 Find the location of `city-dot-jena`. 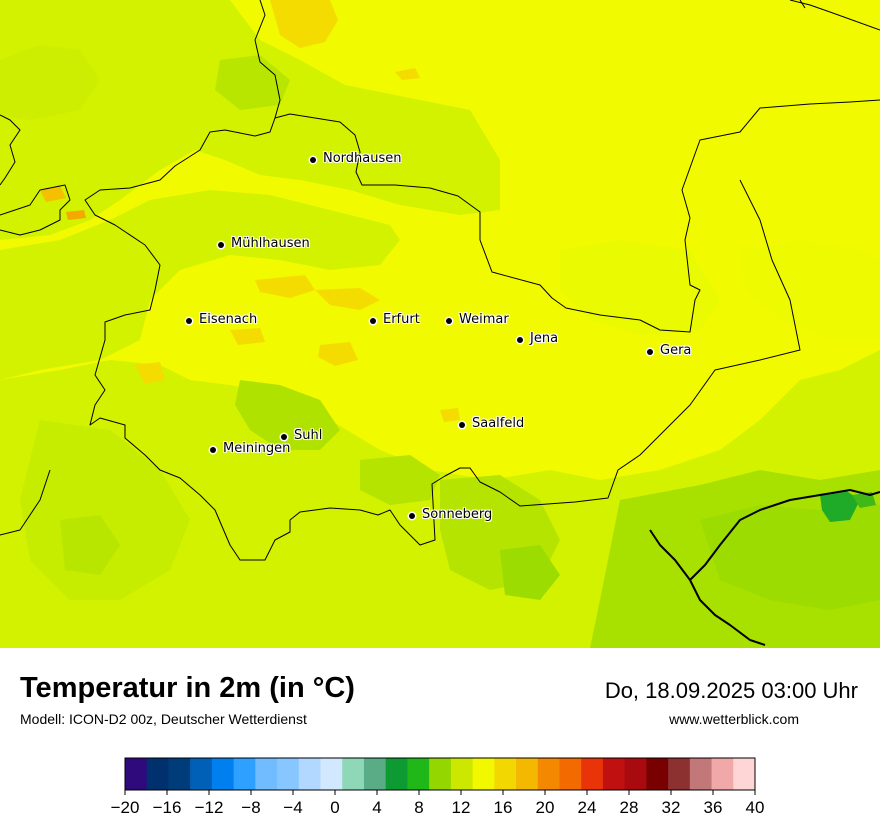

city-dot-jena is located at coordinates (520, 340).